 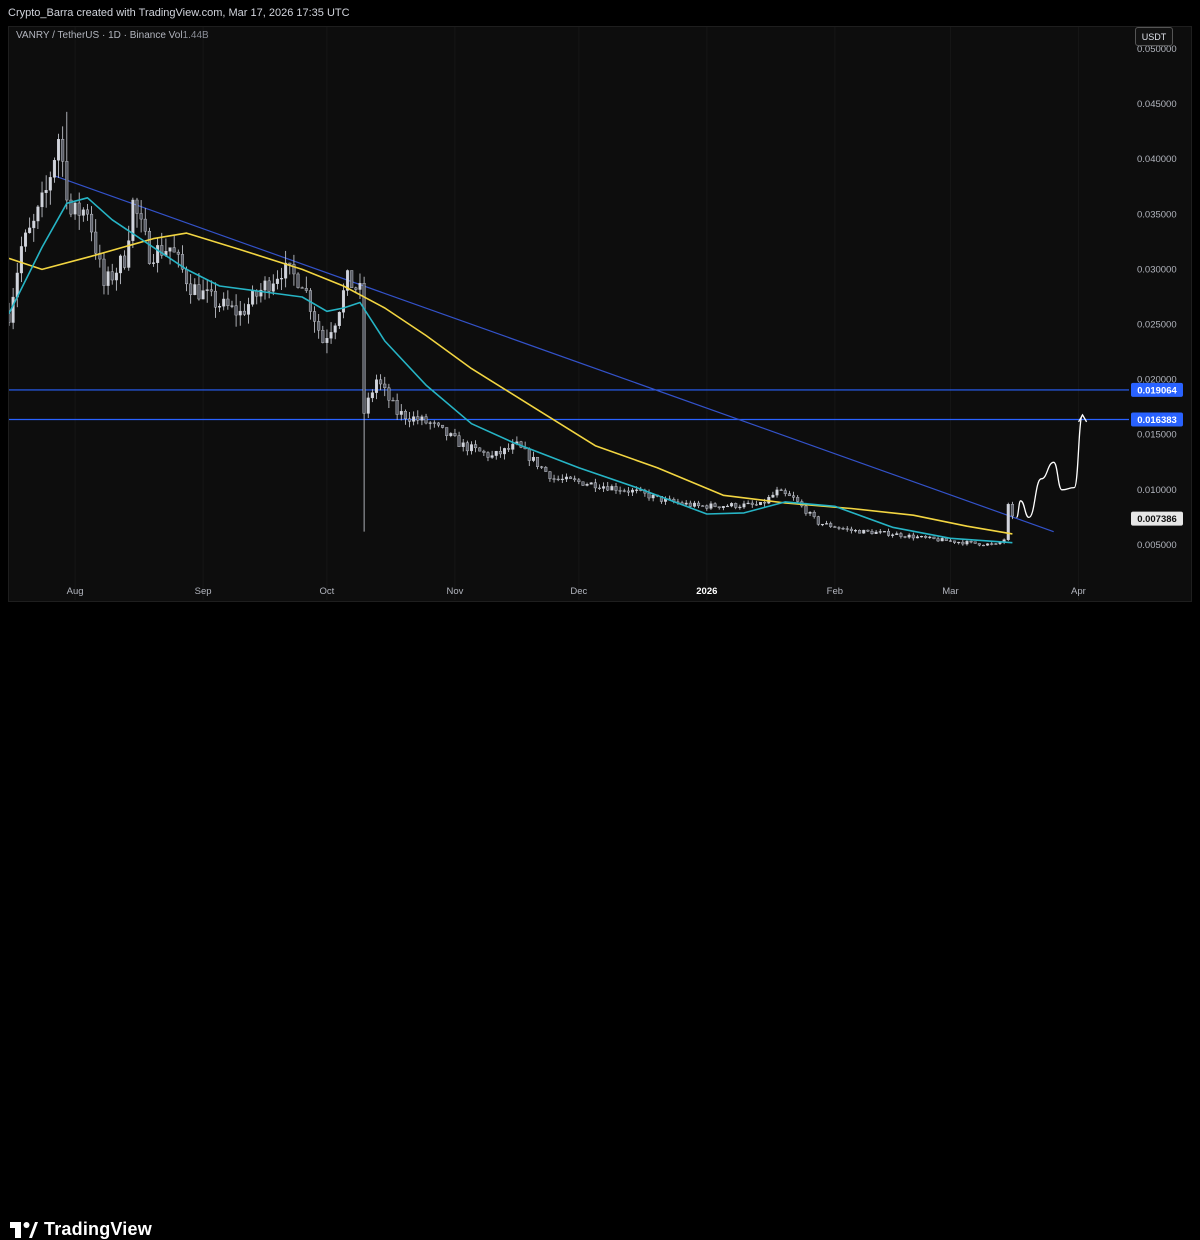 I want to click on tradingview-logo: TradingView, so click(x=81, y=1229).